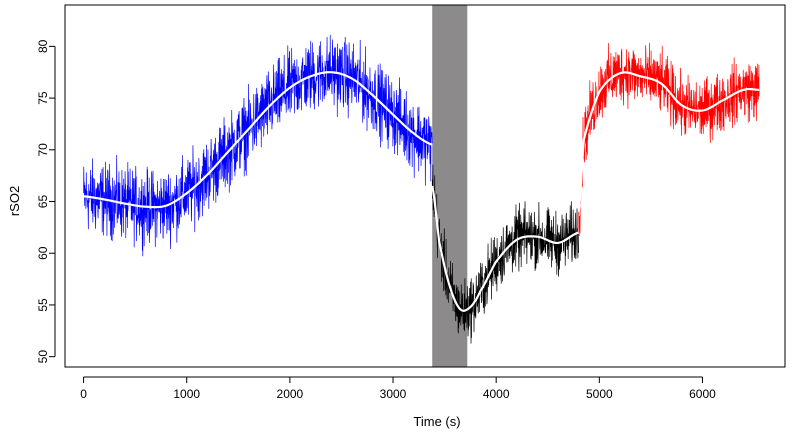  I want to click on y-tick-label-70: 70, so click(43, 150).